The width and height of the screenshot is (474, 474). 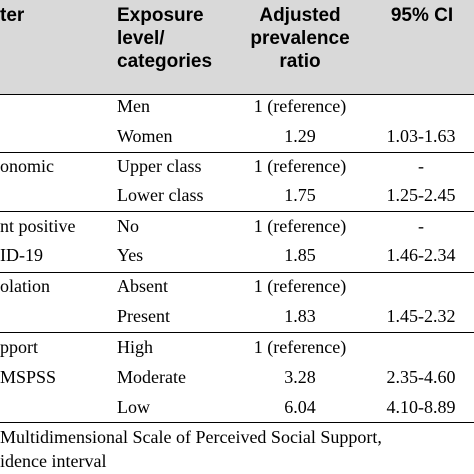 What do you see at coordinates (143, 316) in the screenshot?
I see `row-level: Present` at bounding box center [143, 316].